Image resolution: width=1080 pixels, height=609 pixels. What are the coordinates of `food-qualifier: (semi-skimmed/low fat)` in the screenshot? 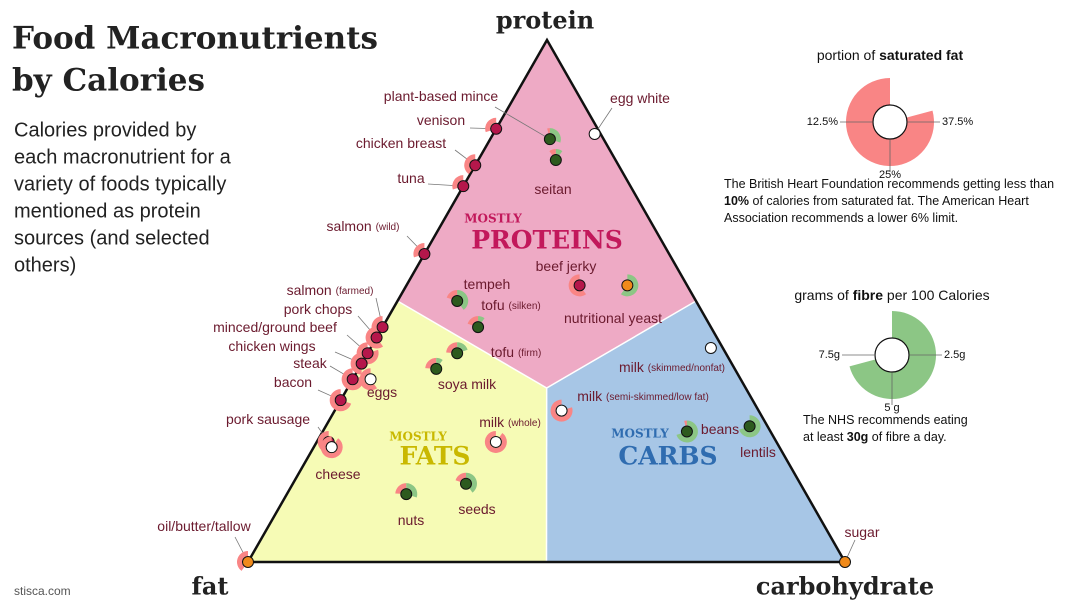 It's located at (657, 397).